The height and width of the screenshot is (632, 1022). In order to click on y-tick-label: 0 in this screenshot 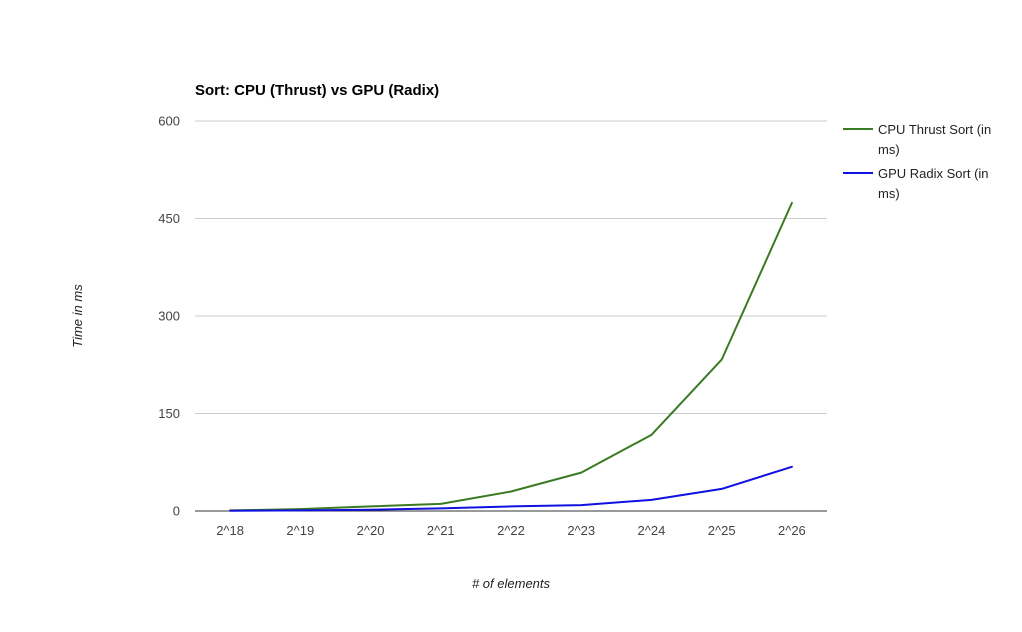, I will do `click(176, 511)`.